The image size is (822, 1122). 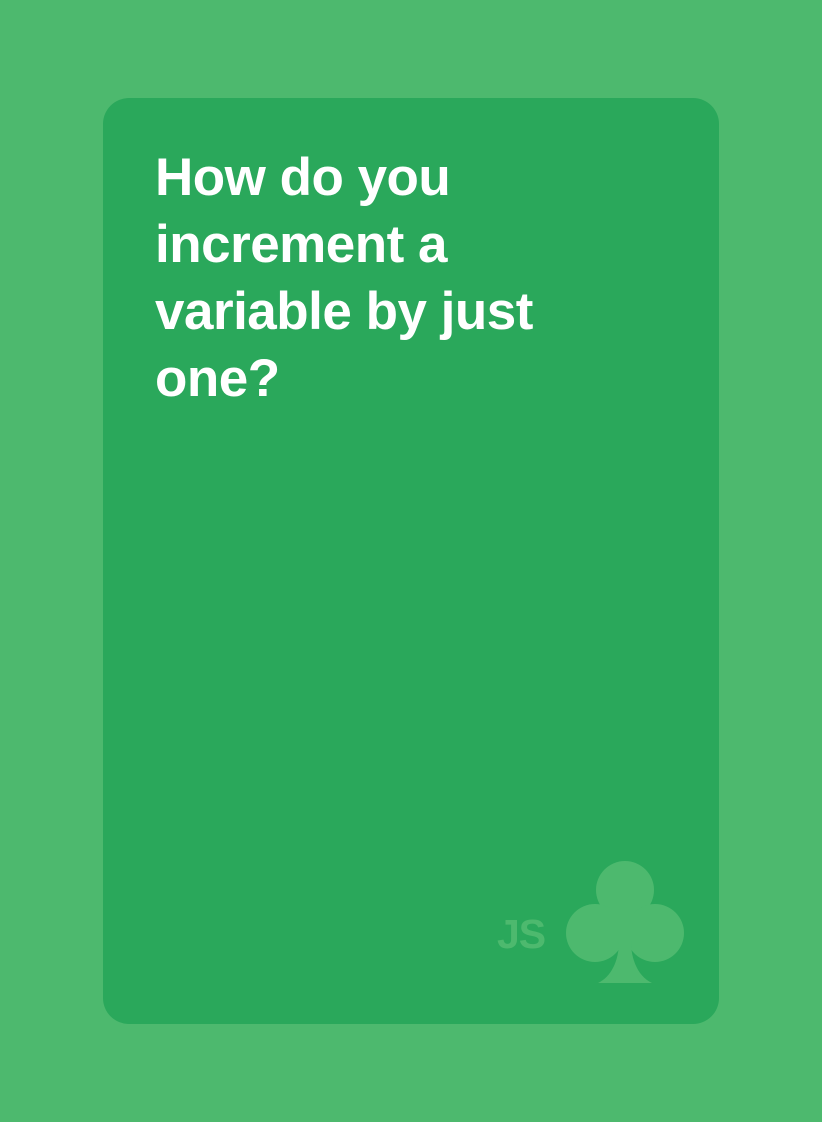 I want to click on club-icon, so click(x=625, y=922).